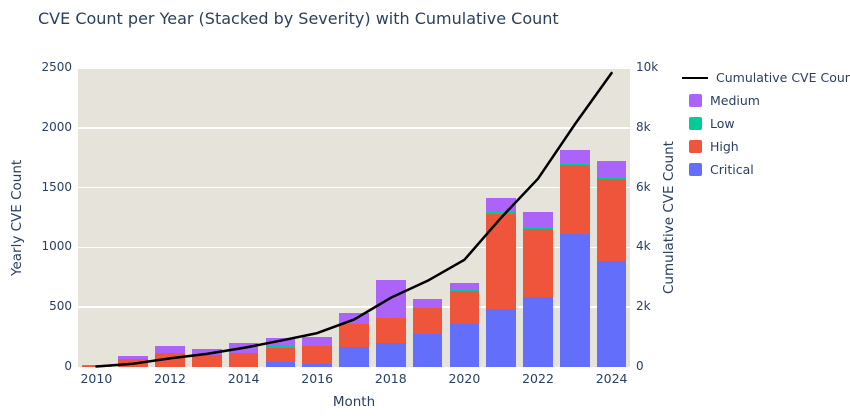 This screenshot has height=416, width=850. What do you see at coordinates (60, 306) in the screenshot?
I see `y-axis-tick-left: 500` at bounding box center [60, 306].